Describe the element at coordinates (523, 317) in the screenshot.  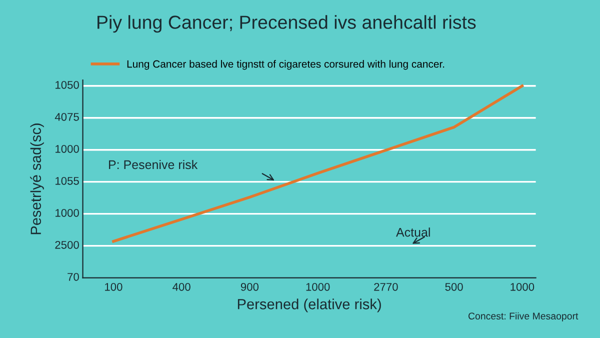
I see `text: Concest: Fiive Mesaoport` at that location.